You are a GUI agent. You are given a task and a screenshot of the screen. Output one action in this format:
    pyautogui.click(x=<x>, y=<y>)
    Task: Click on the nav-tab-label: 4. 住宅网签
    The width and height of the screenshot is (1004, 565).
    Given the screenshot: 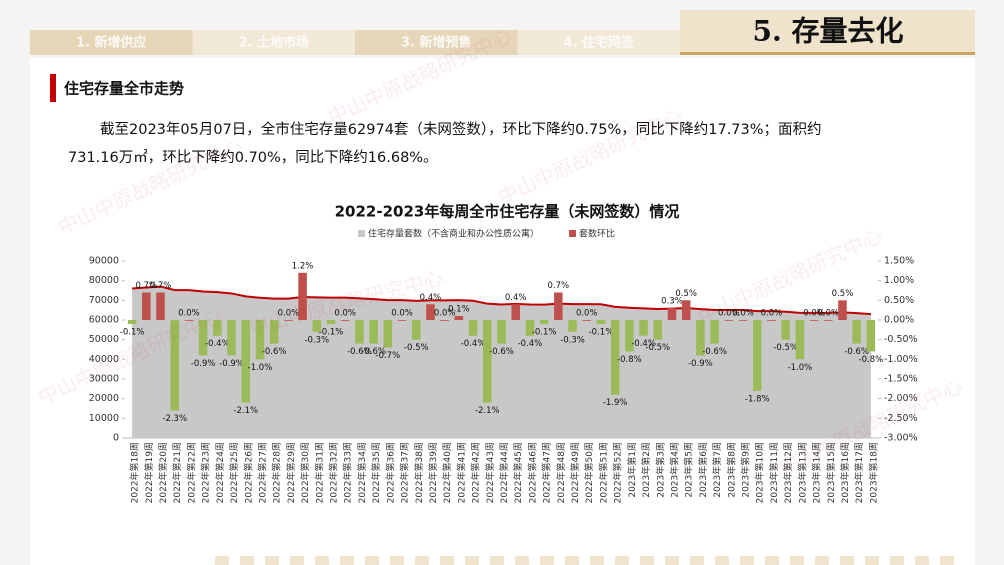 What is the action you would take?
    pyautogui.click(x=599, y=43)
    